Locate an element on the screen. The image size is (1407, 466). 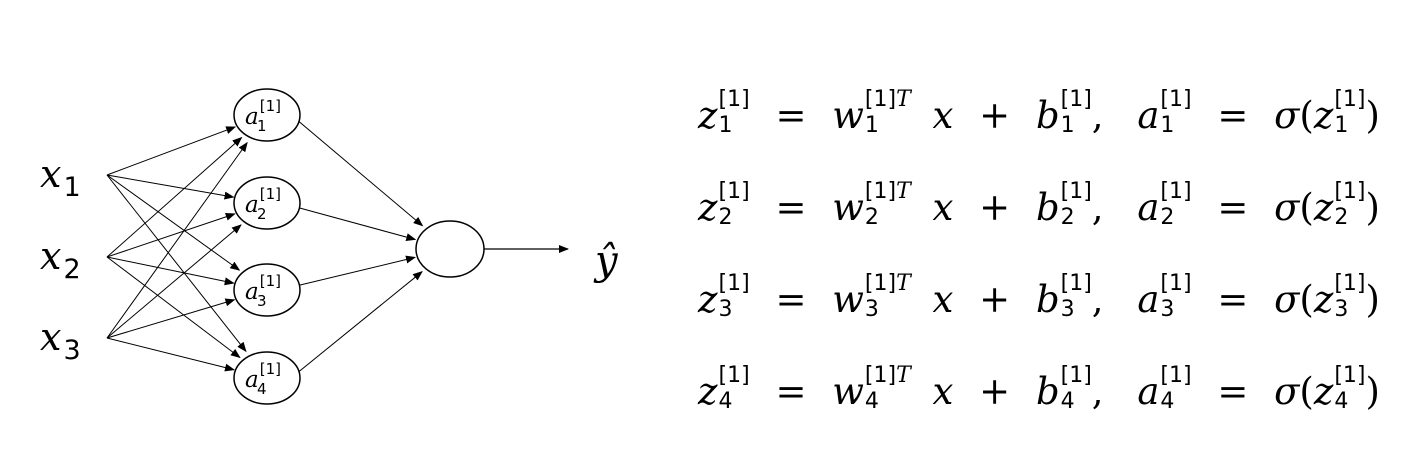
eq-equals-2: = is located at coordinates (1233, 207).